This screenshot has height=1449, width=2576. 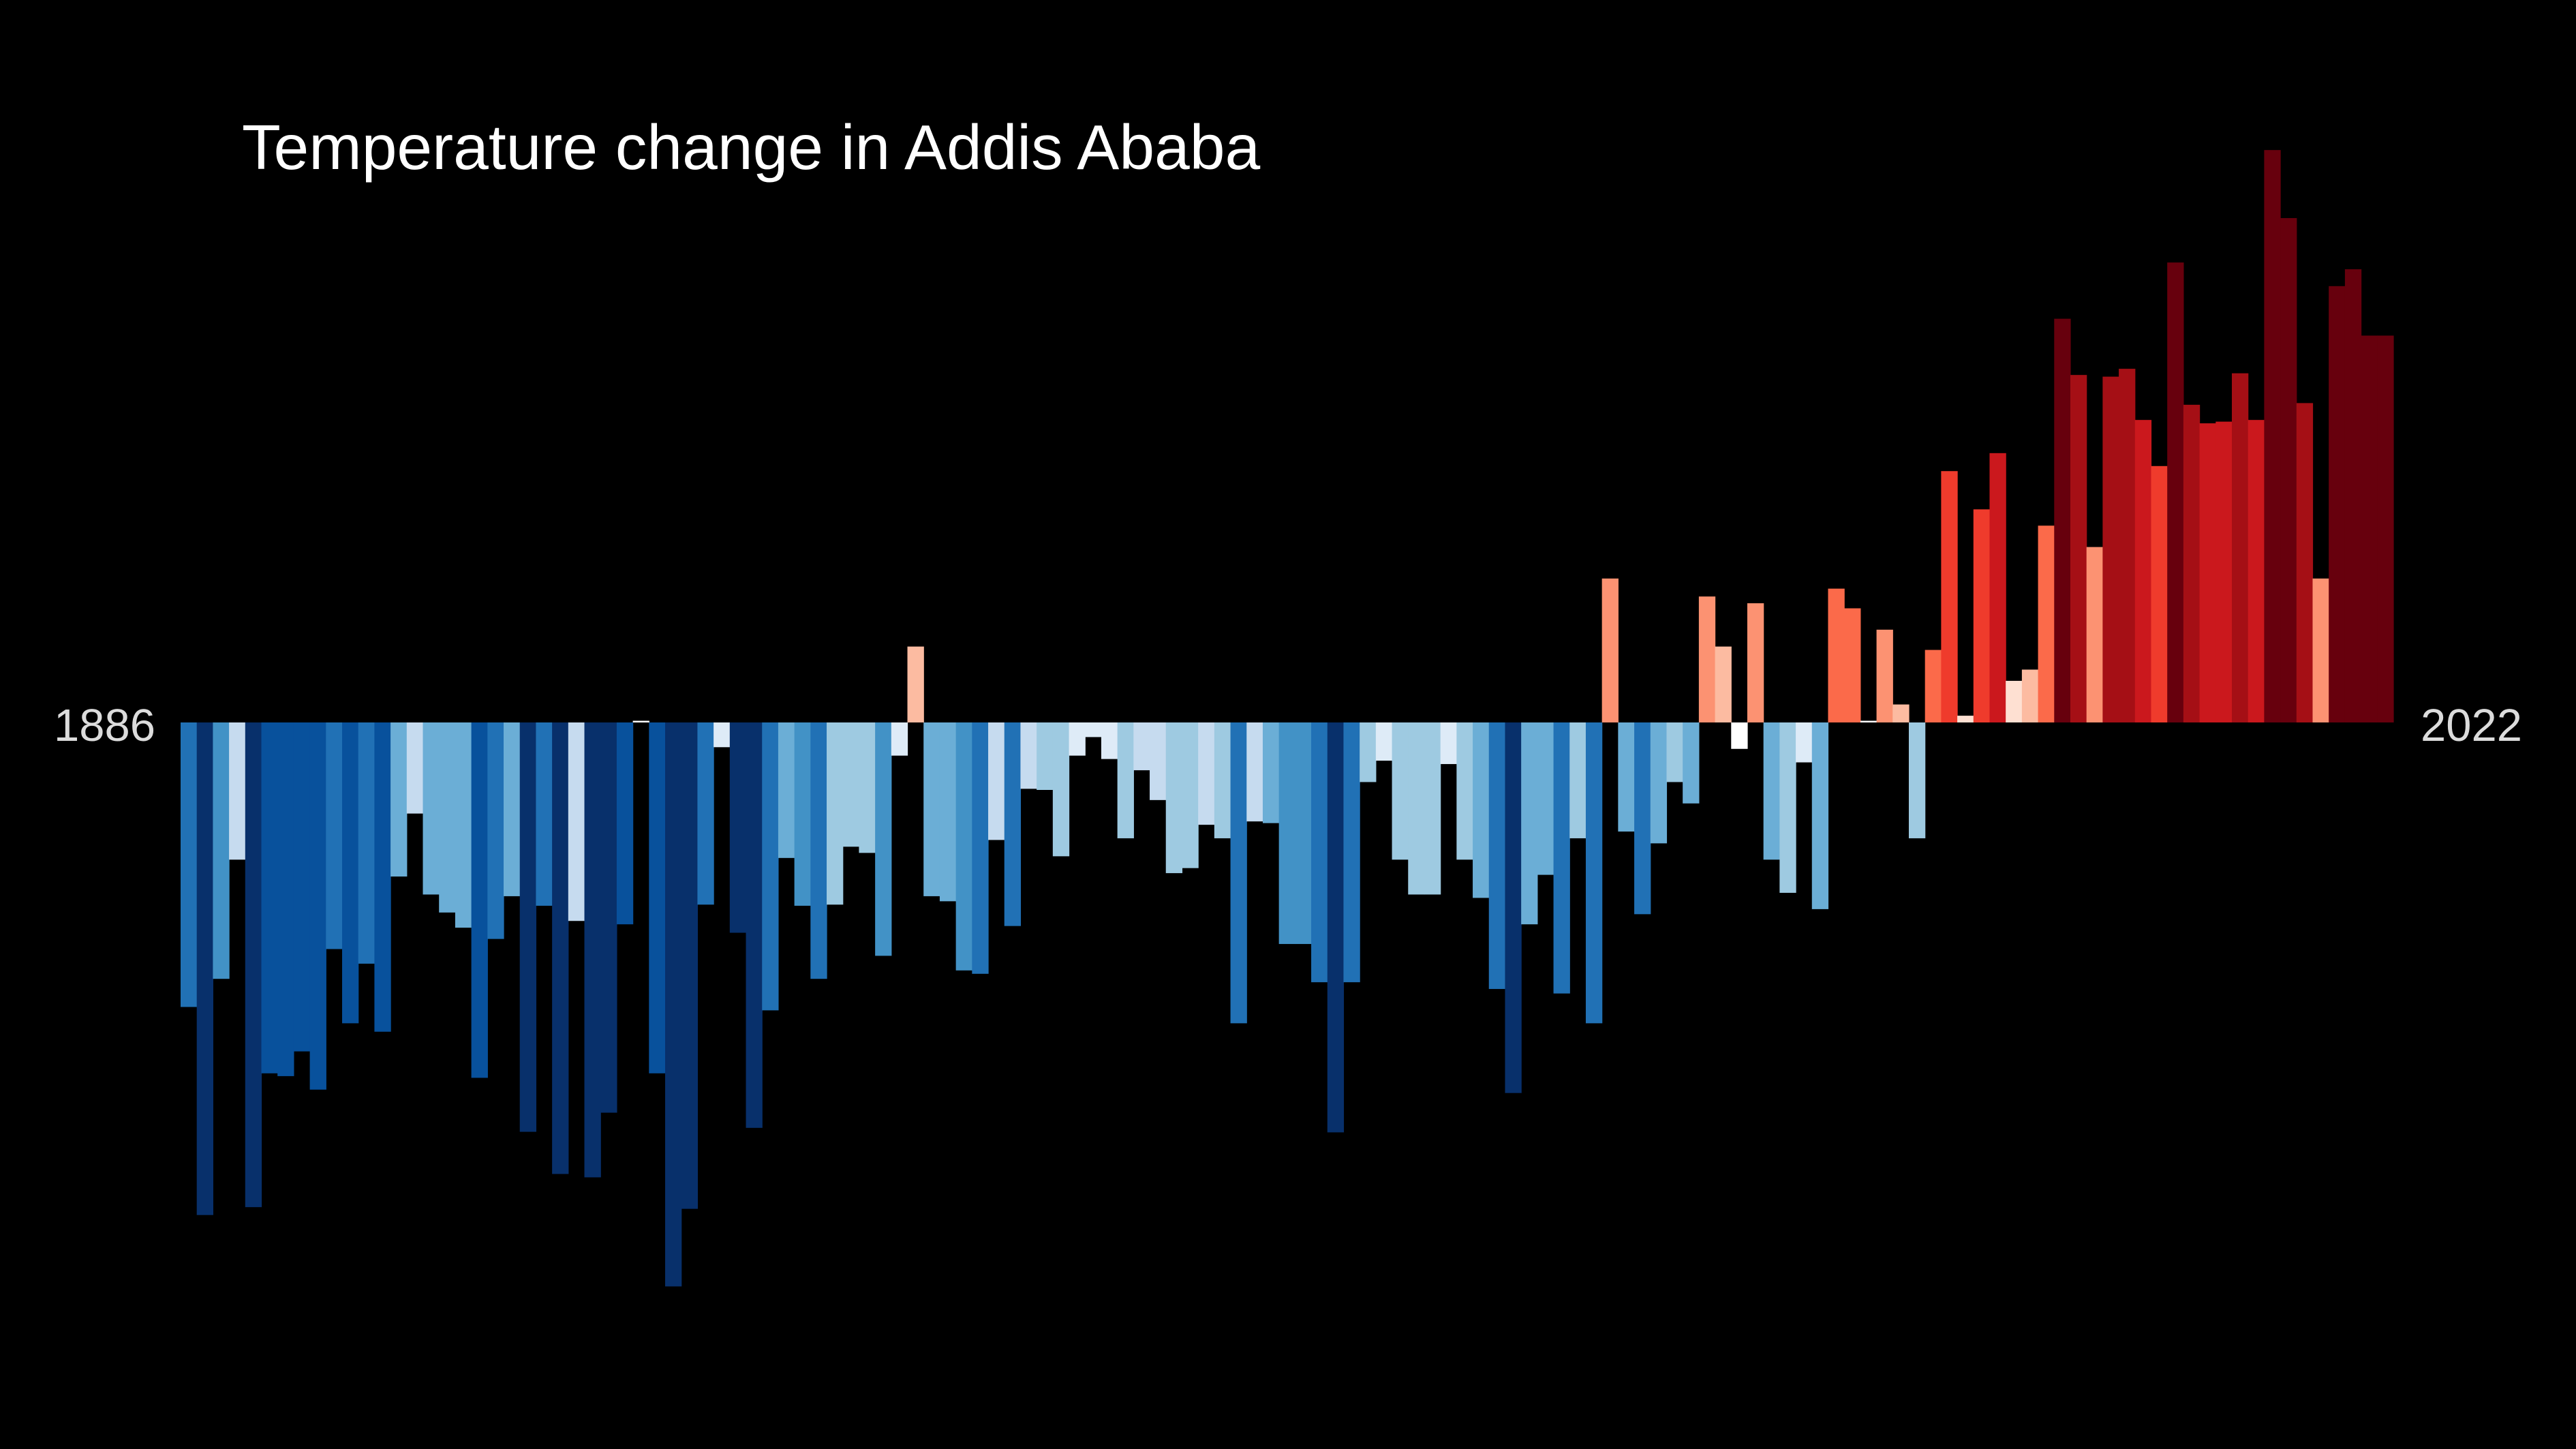 What do you see at coordinates (2143, 571) in the screenshot?
I see `bar-2007` at bounding box center [2143, 571].